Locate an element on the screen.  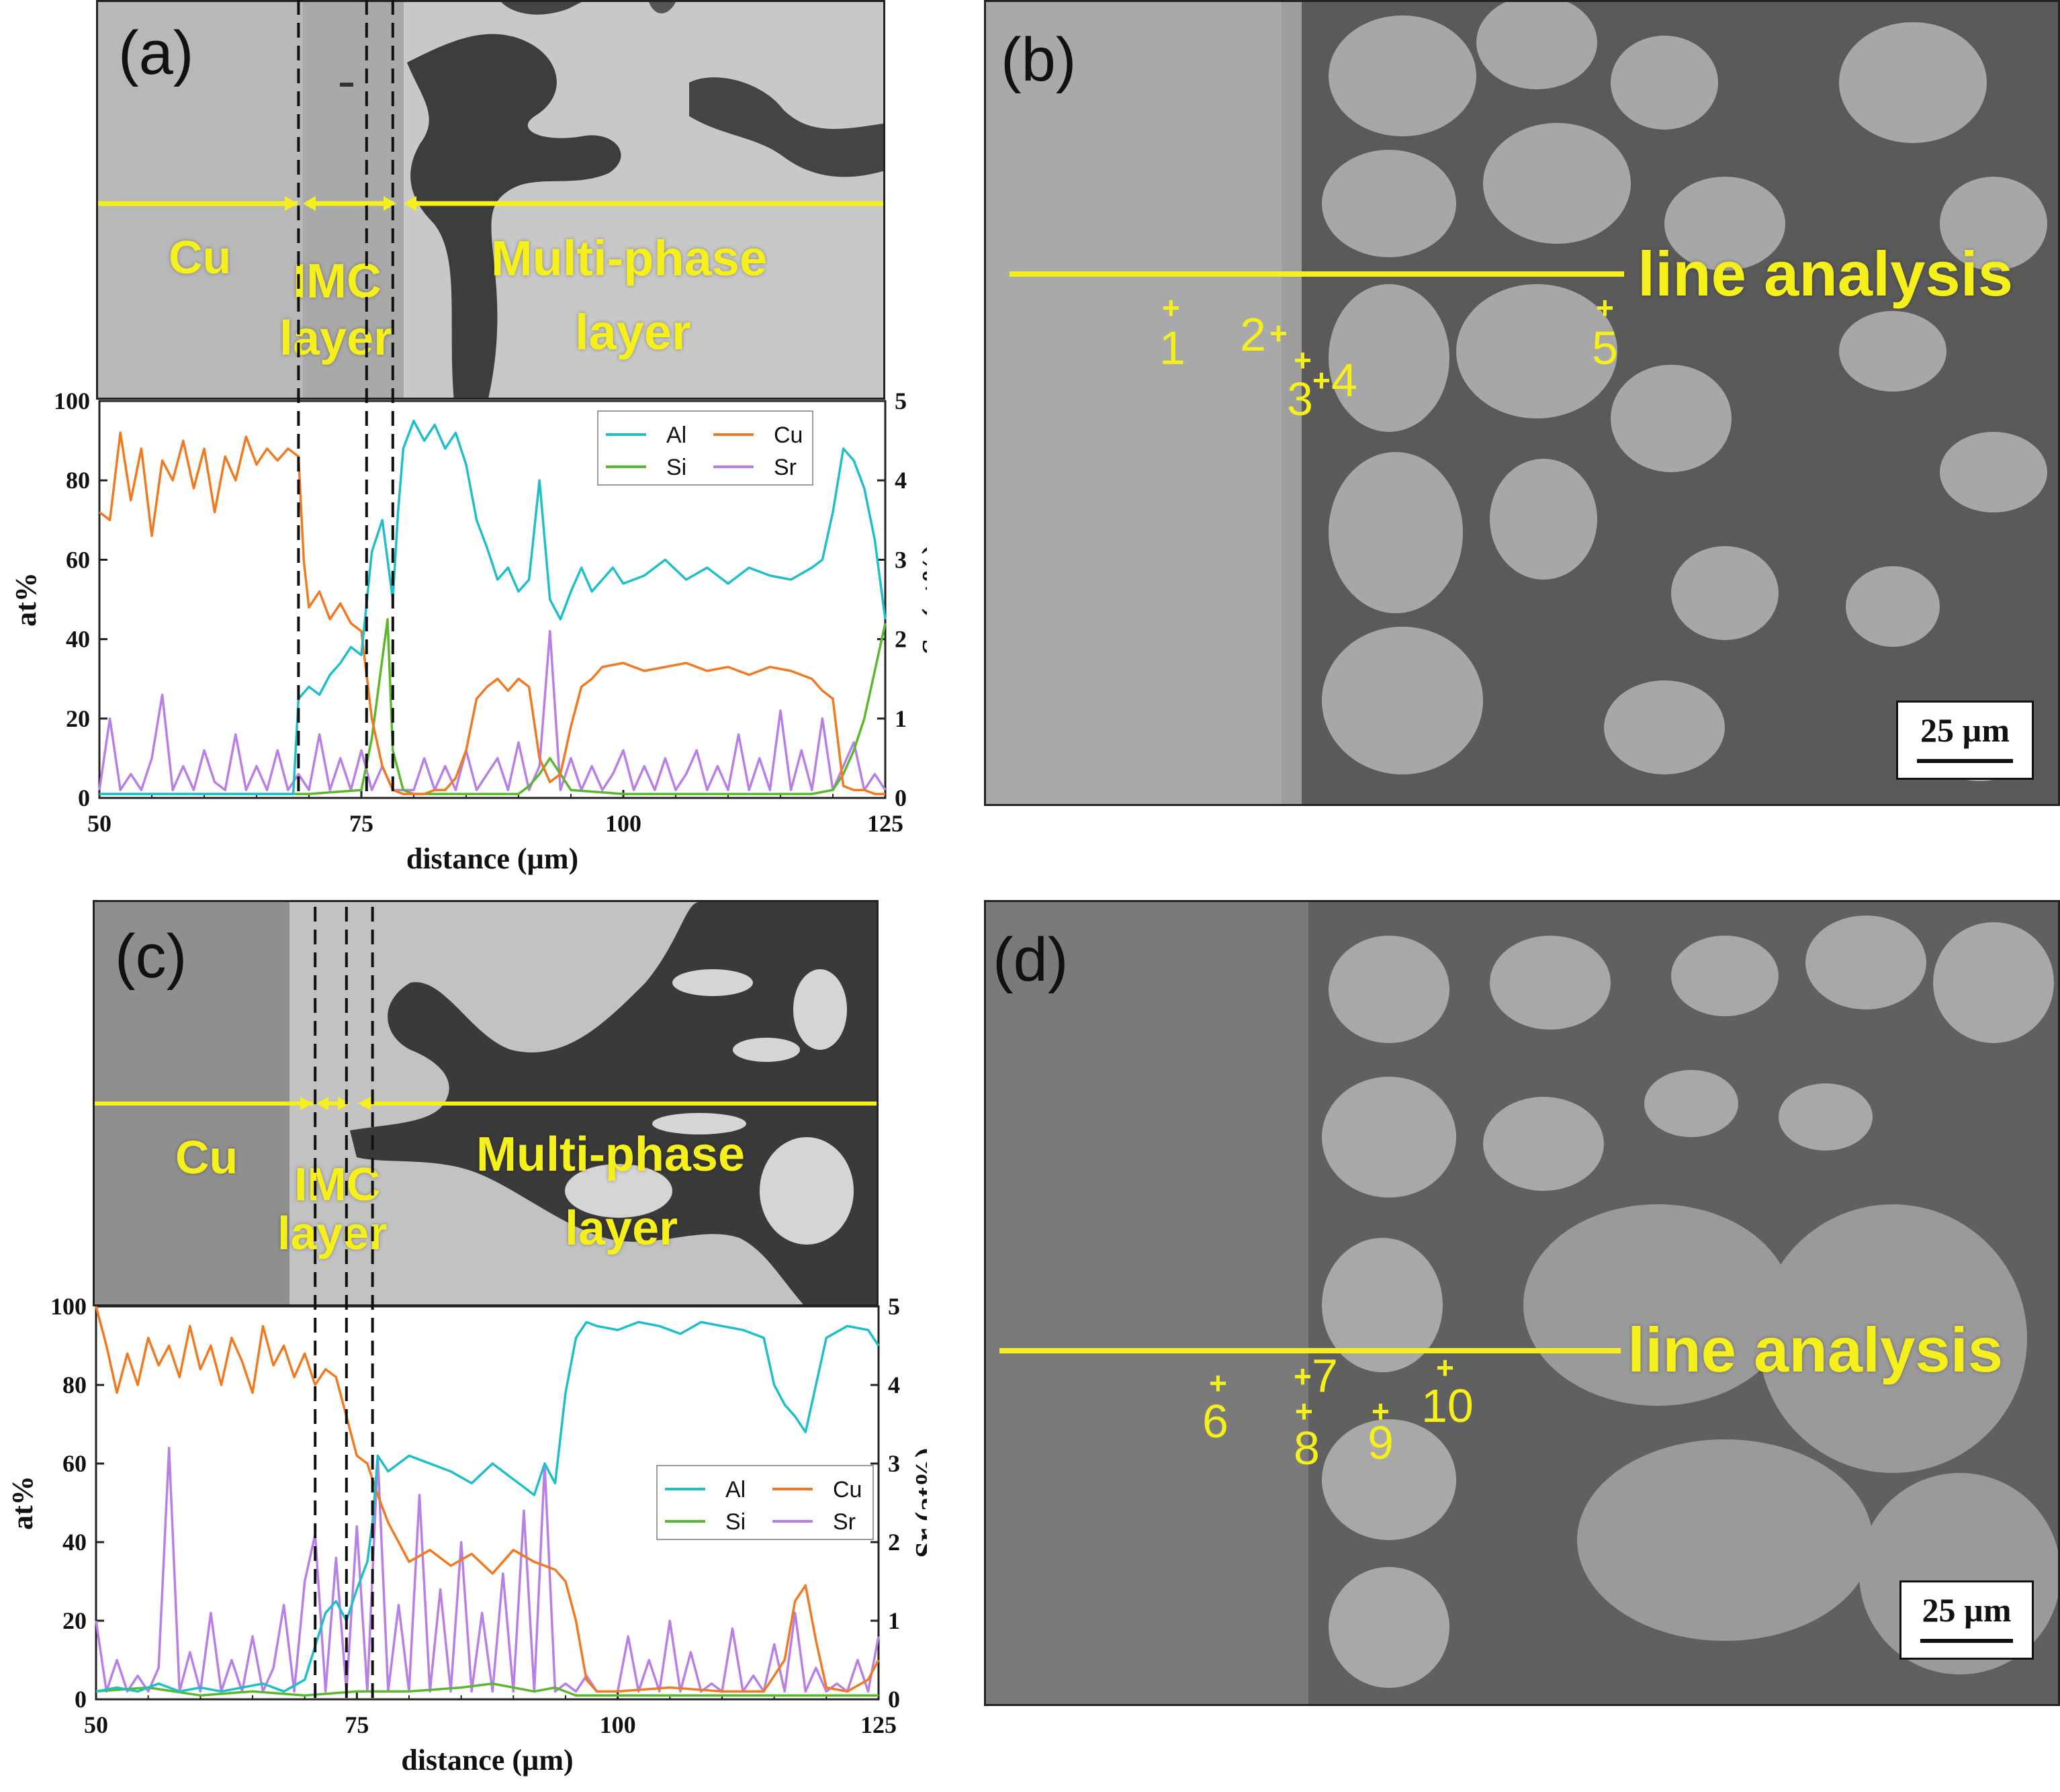
scale-bar-d-line is located at coordinates (1966, 1641).